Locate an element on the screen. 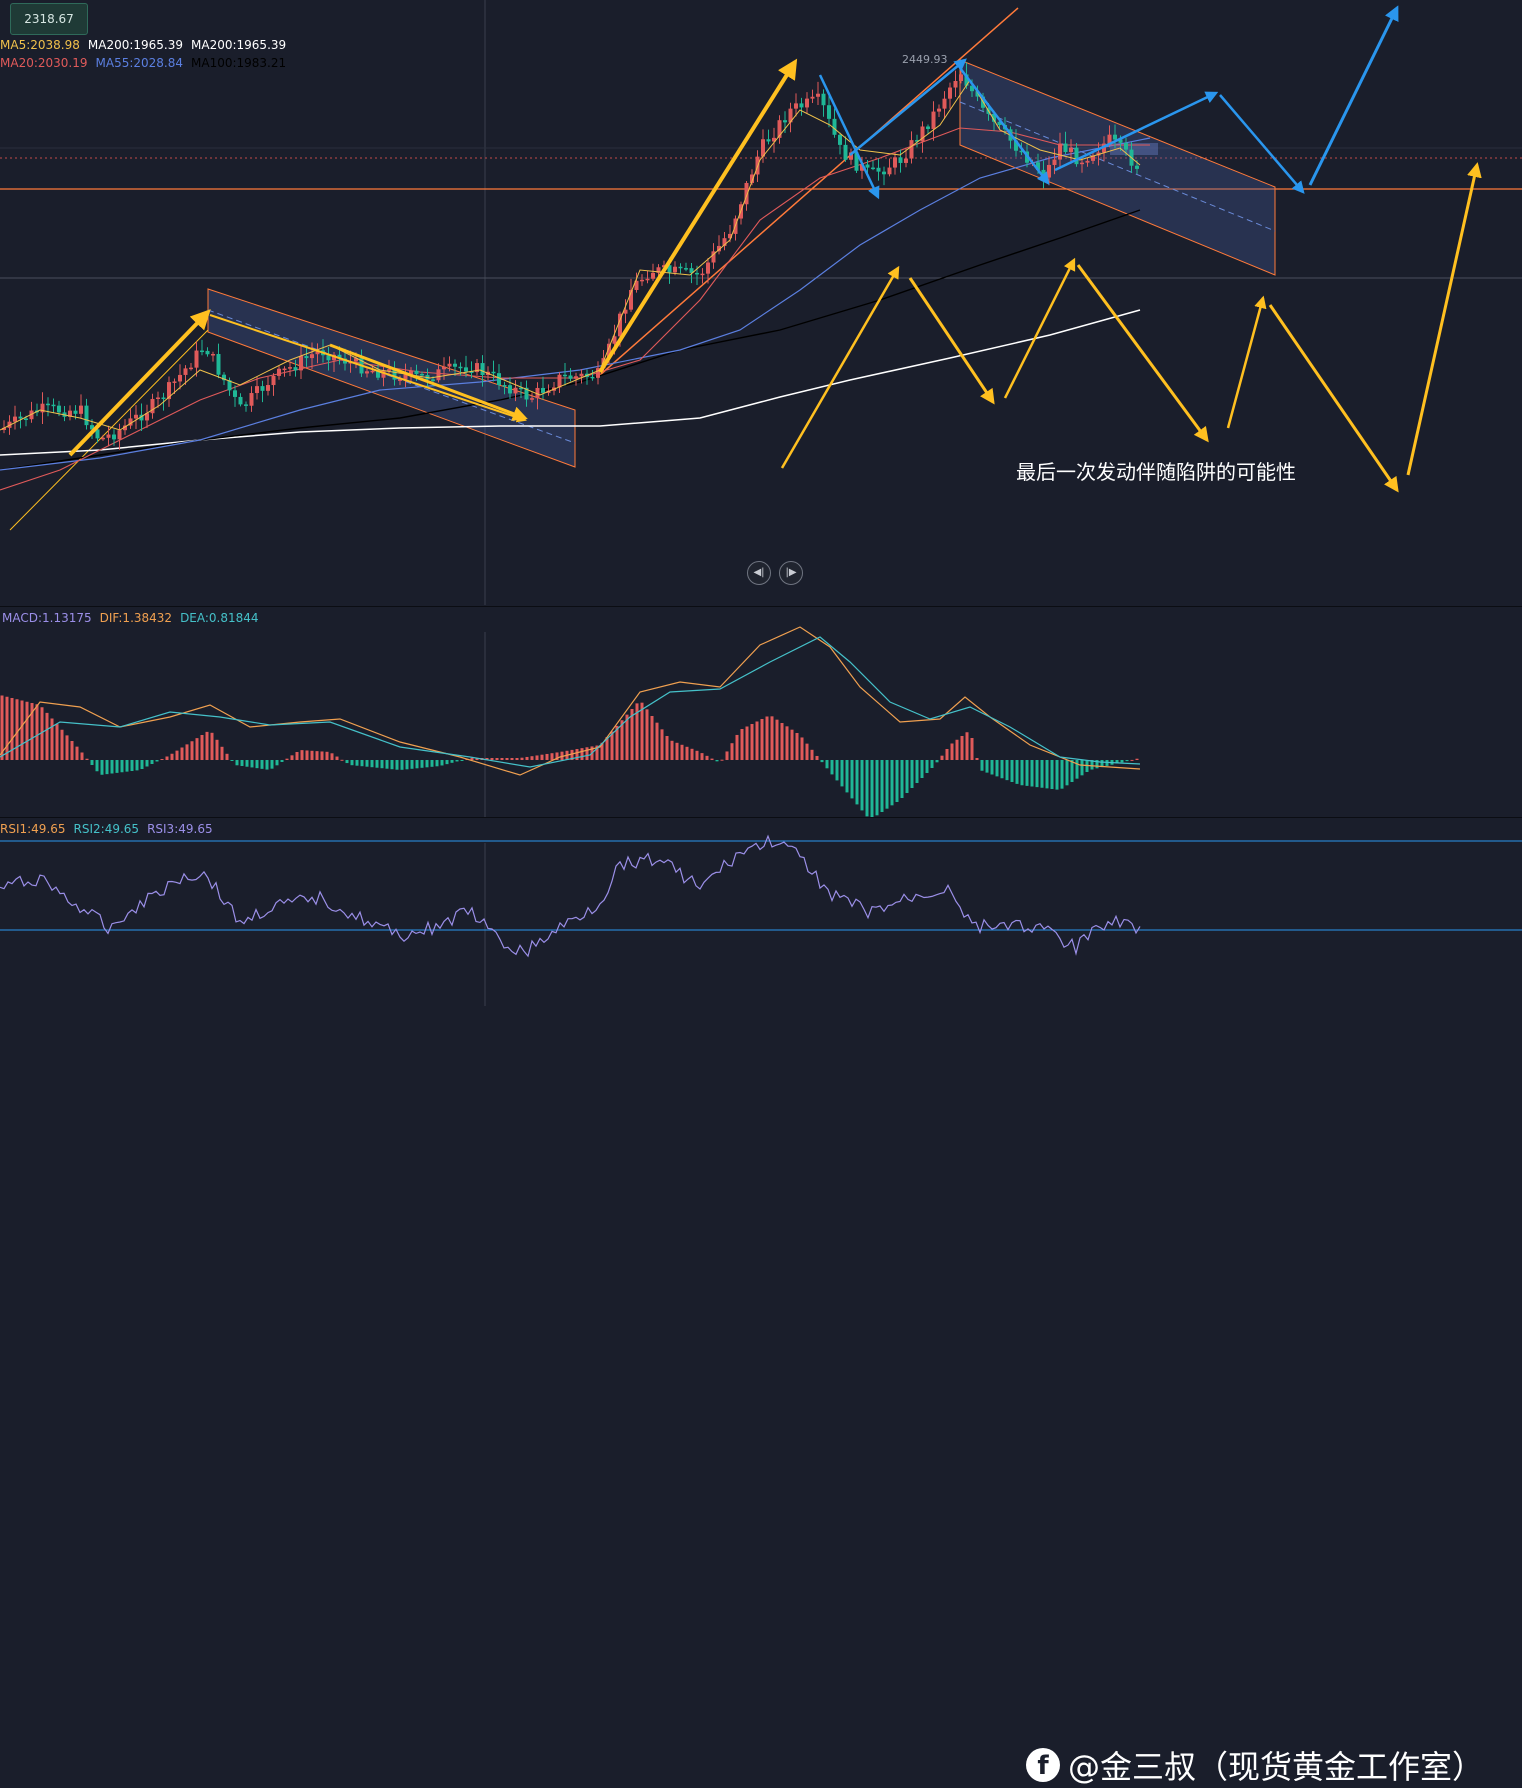 The height and width of the screenshot is (1788, 1522). legend-item: MA55:2028.84 is located at coordinates (139, 63).